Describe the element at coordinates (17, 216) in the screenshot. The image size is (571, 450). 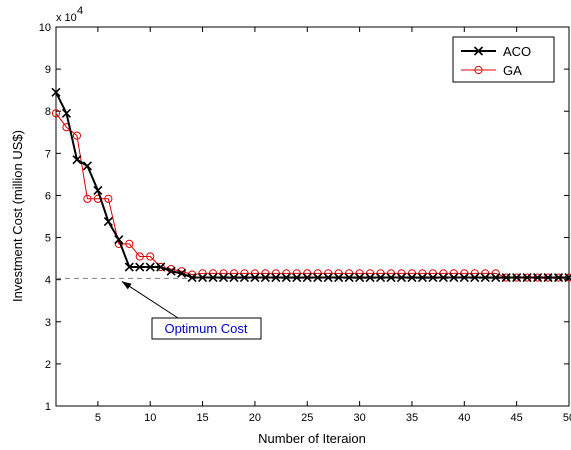
I see `y-axis-label: Investment Cost (million US$)` at that location.